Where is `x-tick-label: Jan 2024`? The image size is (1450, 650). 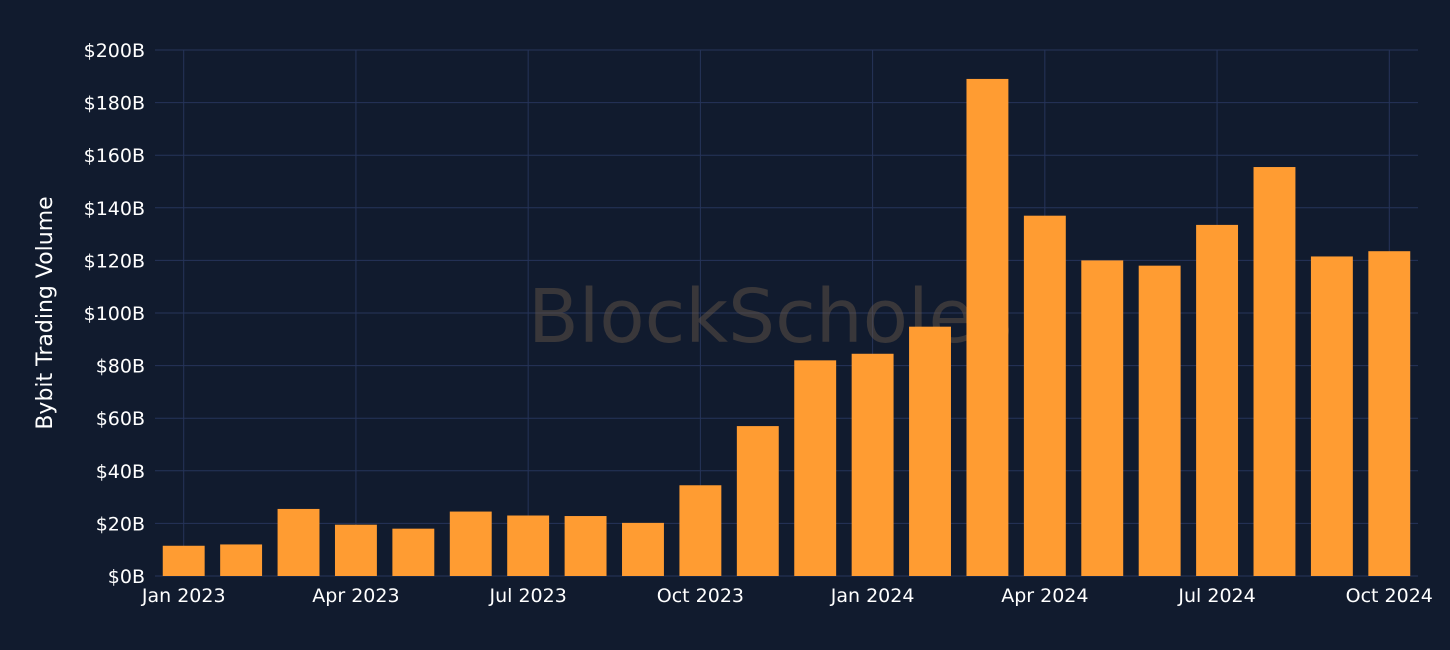 x-tick-label: Jan 2024 is located at coordinates (872, 596).